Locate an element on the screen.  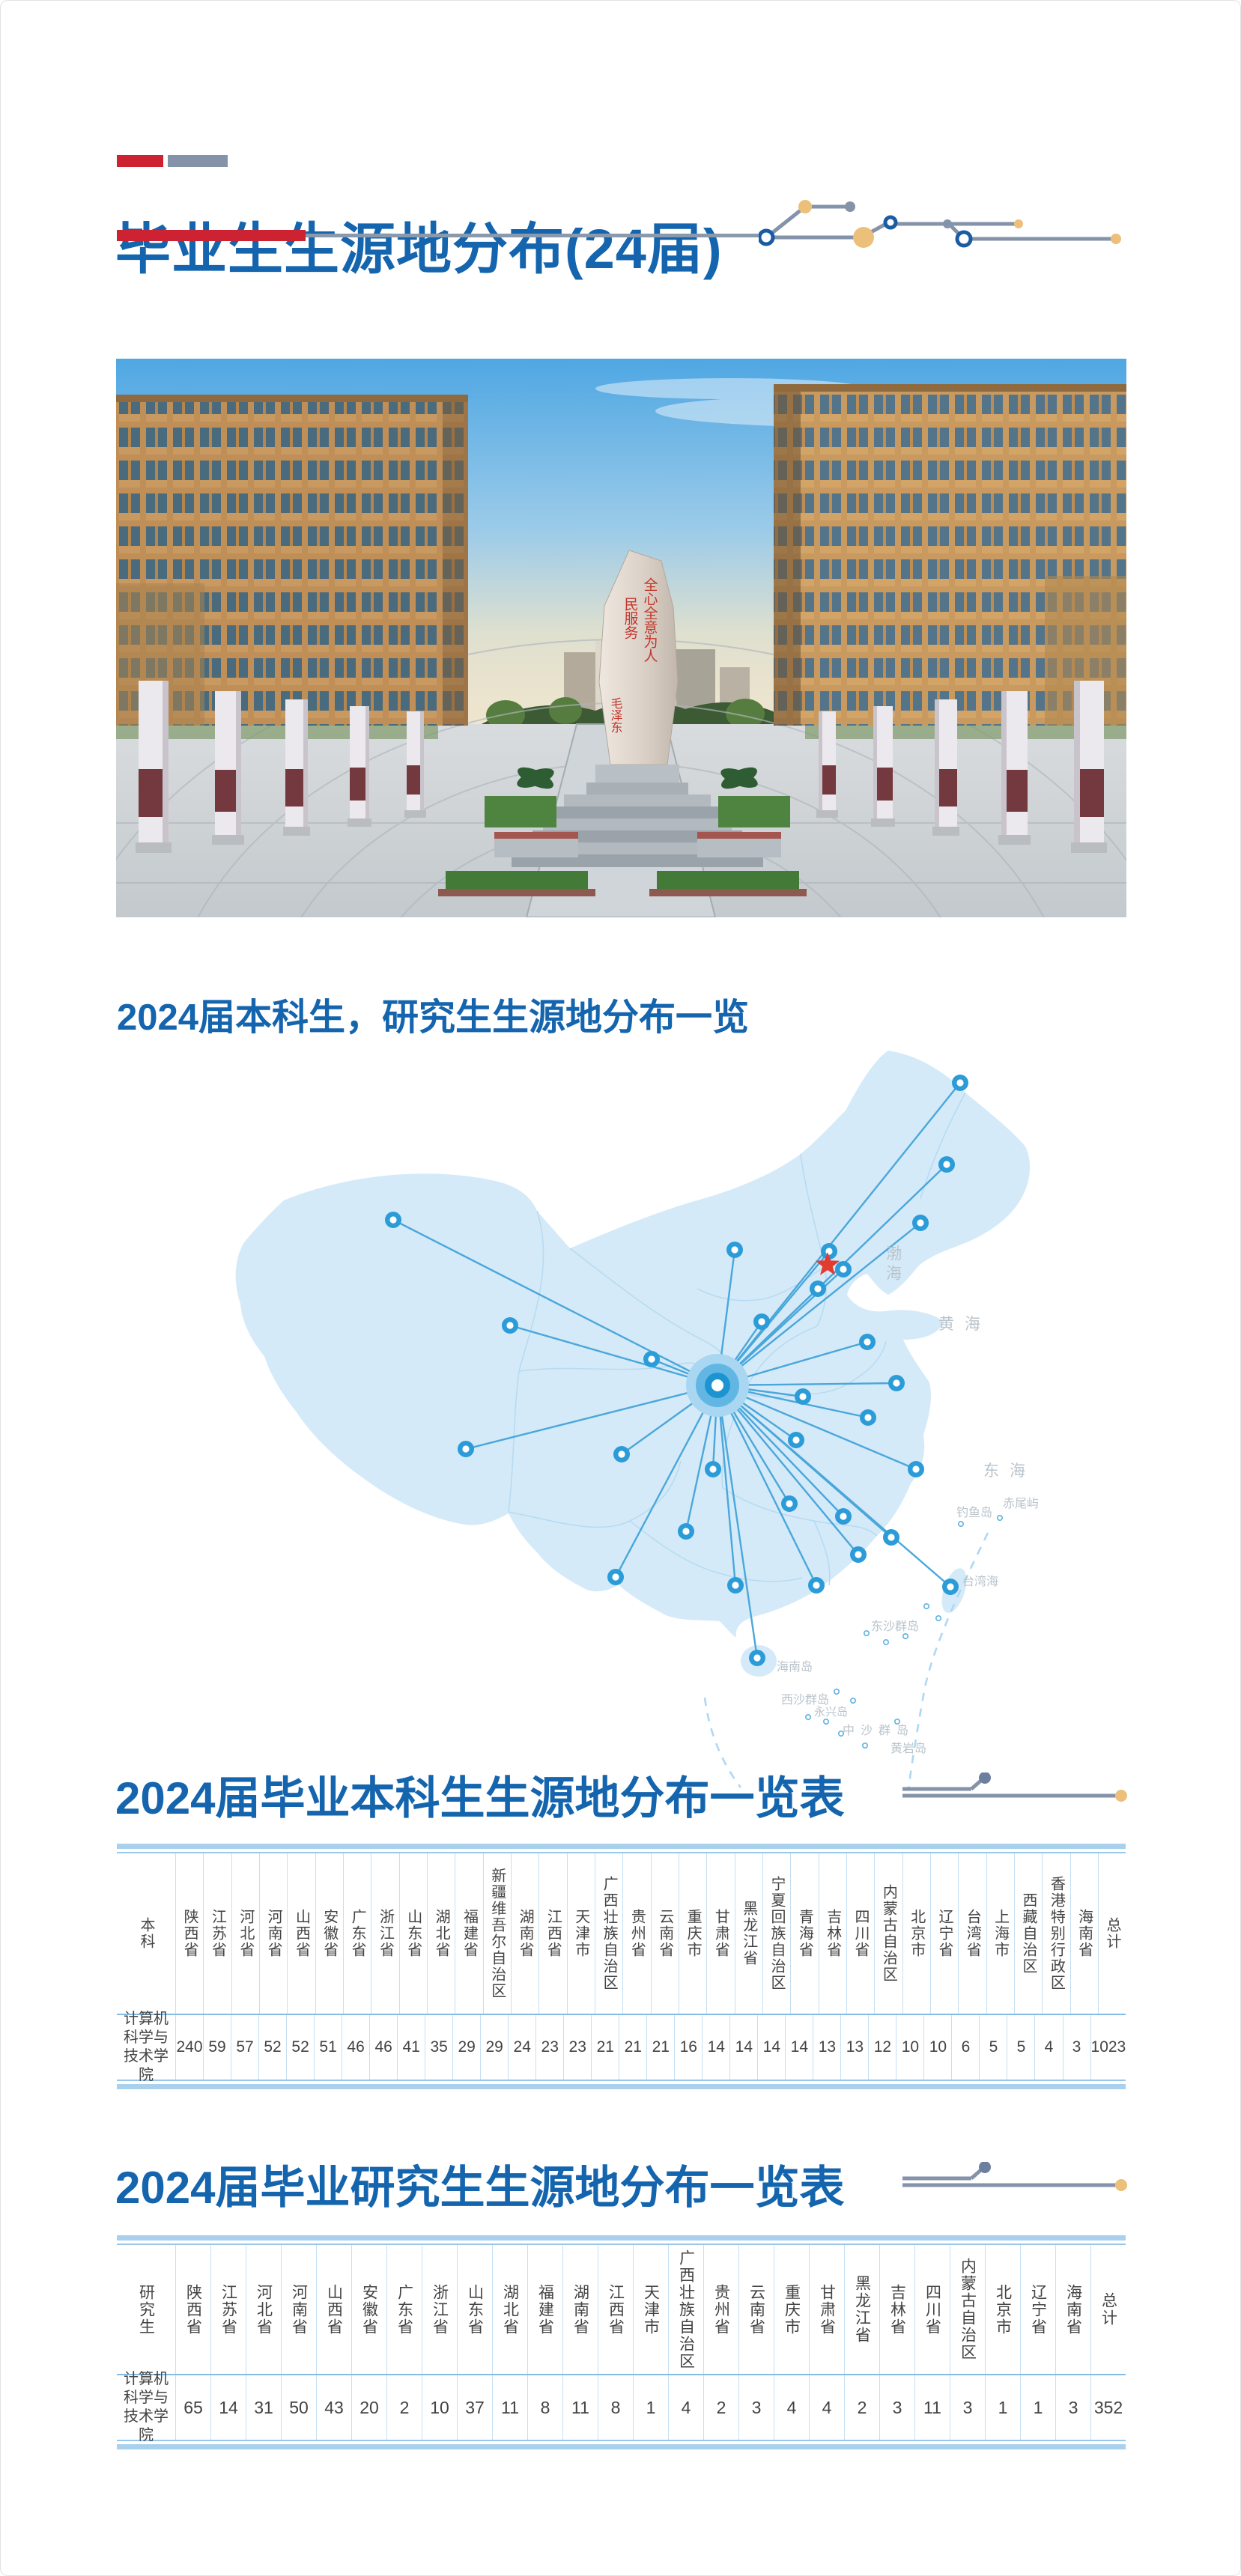
table-col-header: 青海省 is located at coordinates (804, 1933).